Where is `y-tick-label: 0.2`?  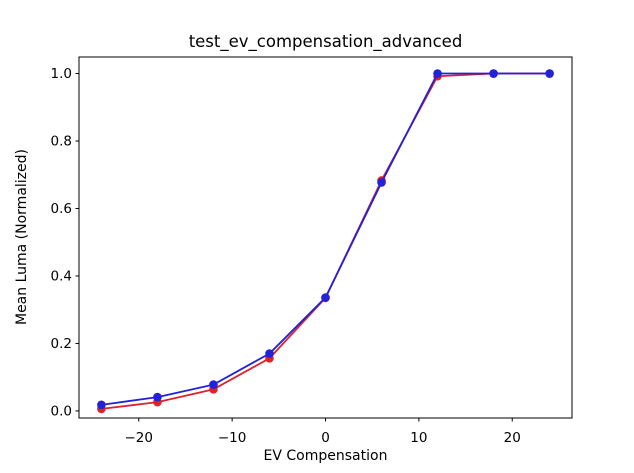
y-tick-label: 0.2 is located at coordinates (61, 344).